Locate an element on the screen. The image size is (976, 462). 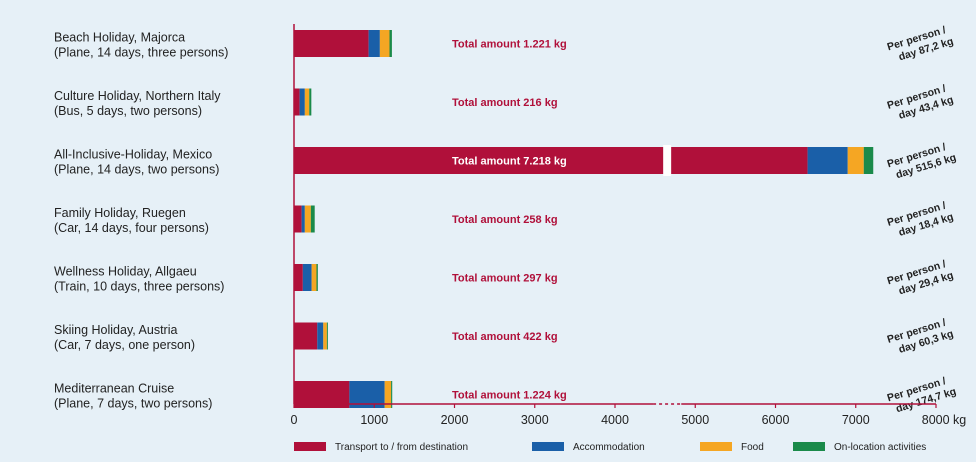
x-tick-label: 8000 kg is located at coordinates (944, 420).